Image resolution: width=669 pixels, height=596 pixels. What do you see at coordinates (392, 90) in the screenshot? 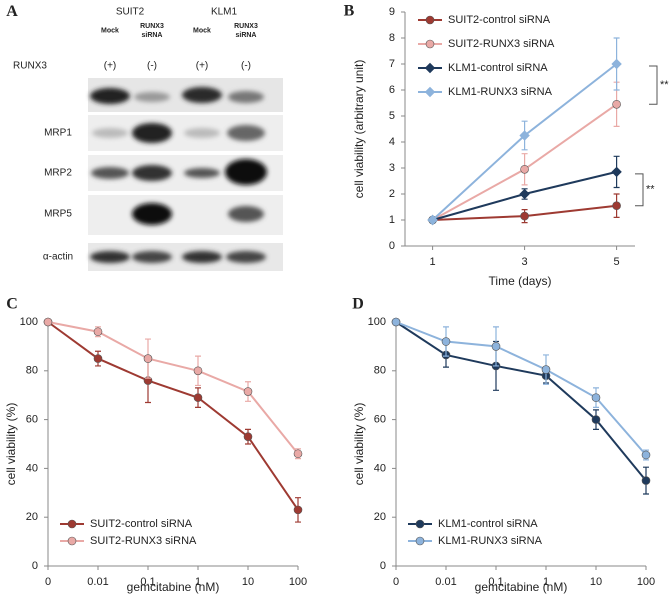
I see `y-tick-label: 6` at bounding box center [392, 90].